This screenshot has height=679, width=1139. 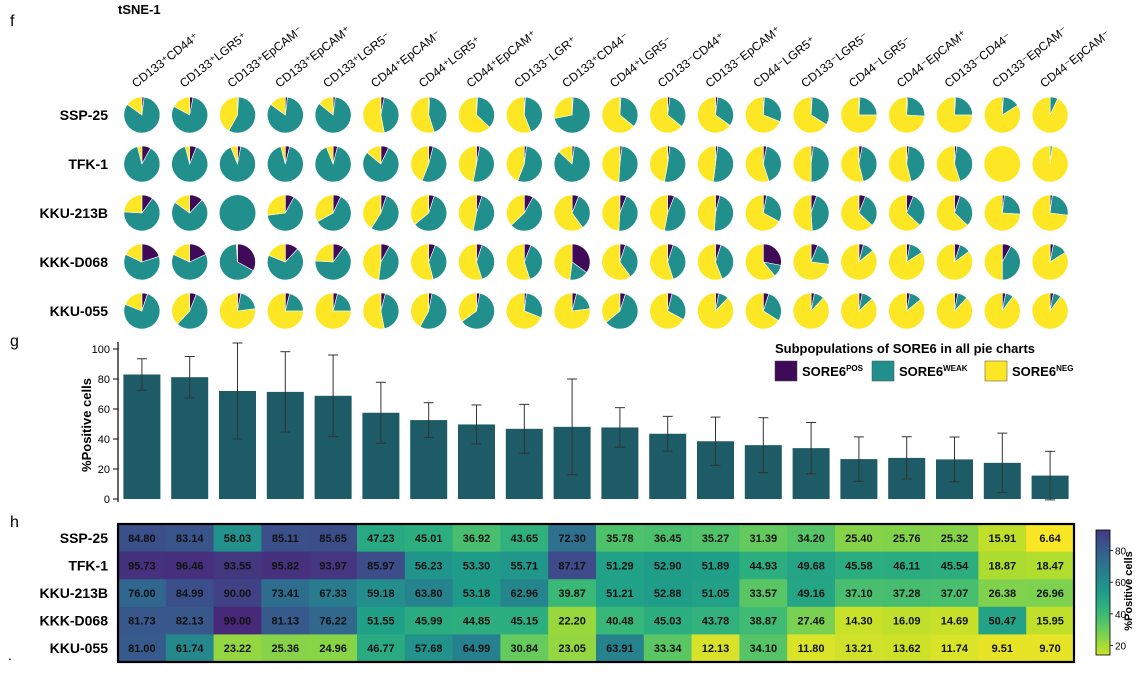 I want to click on heatmap-cell-label: 37.07, so click(x=955, y=594).